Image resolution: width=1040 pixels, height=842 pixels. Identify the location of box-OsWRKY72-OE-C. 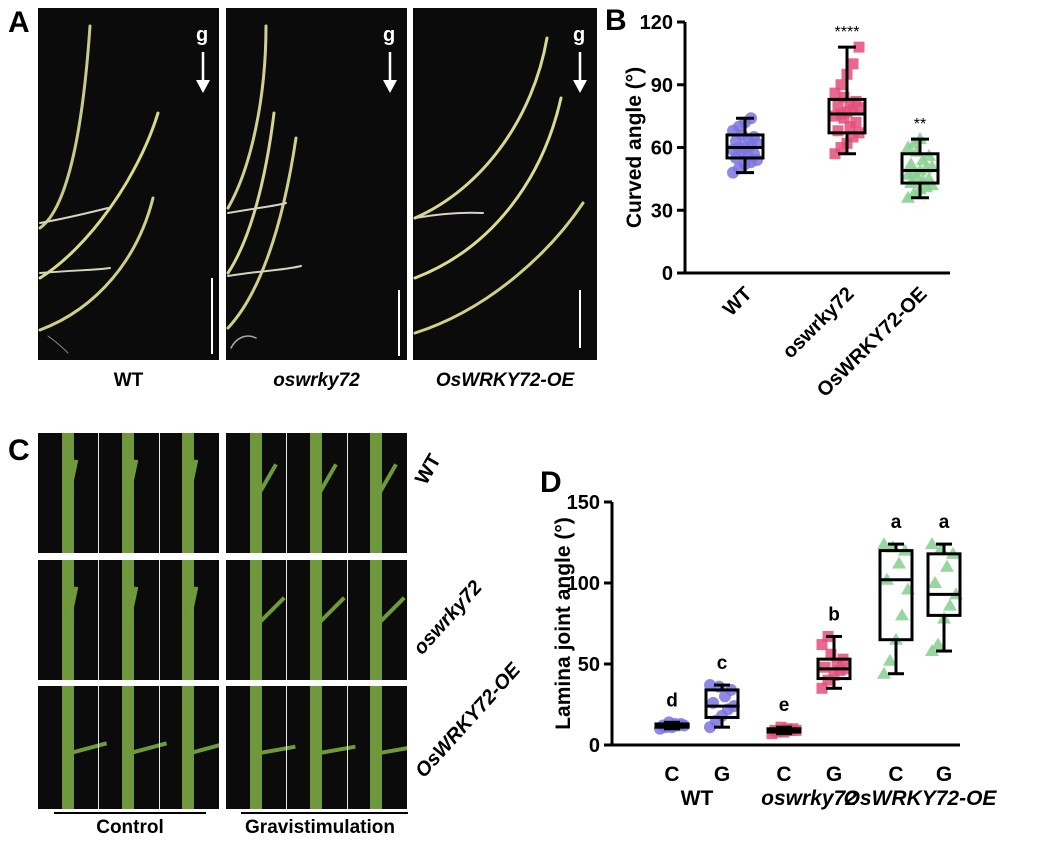
(896, 595).